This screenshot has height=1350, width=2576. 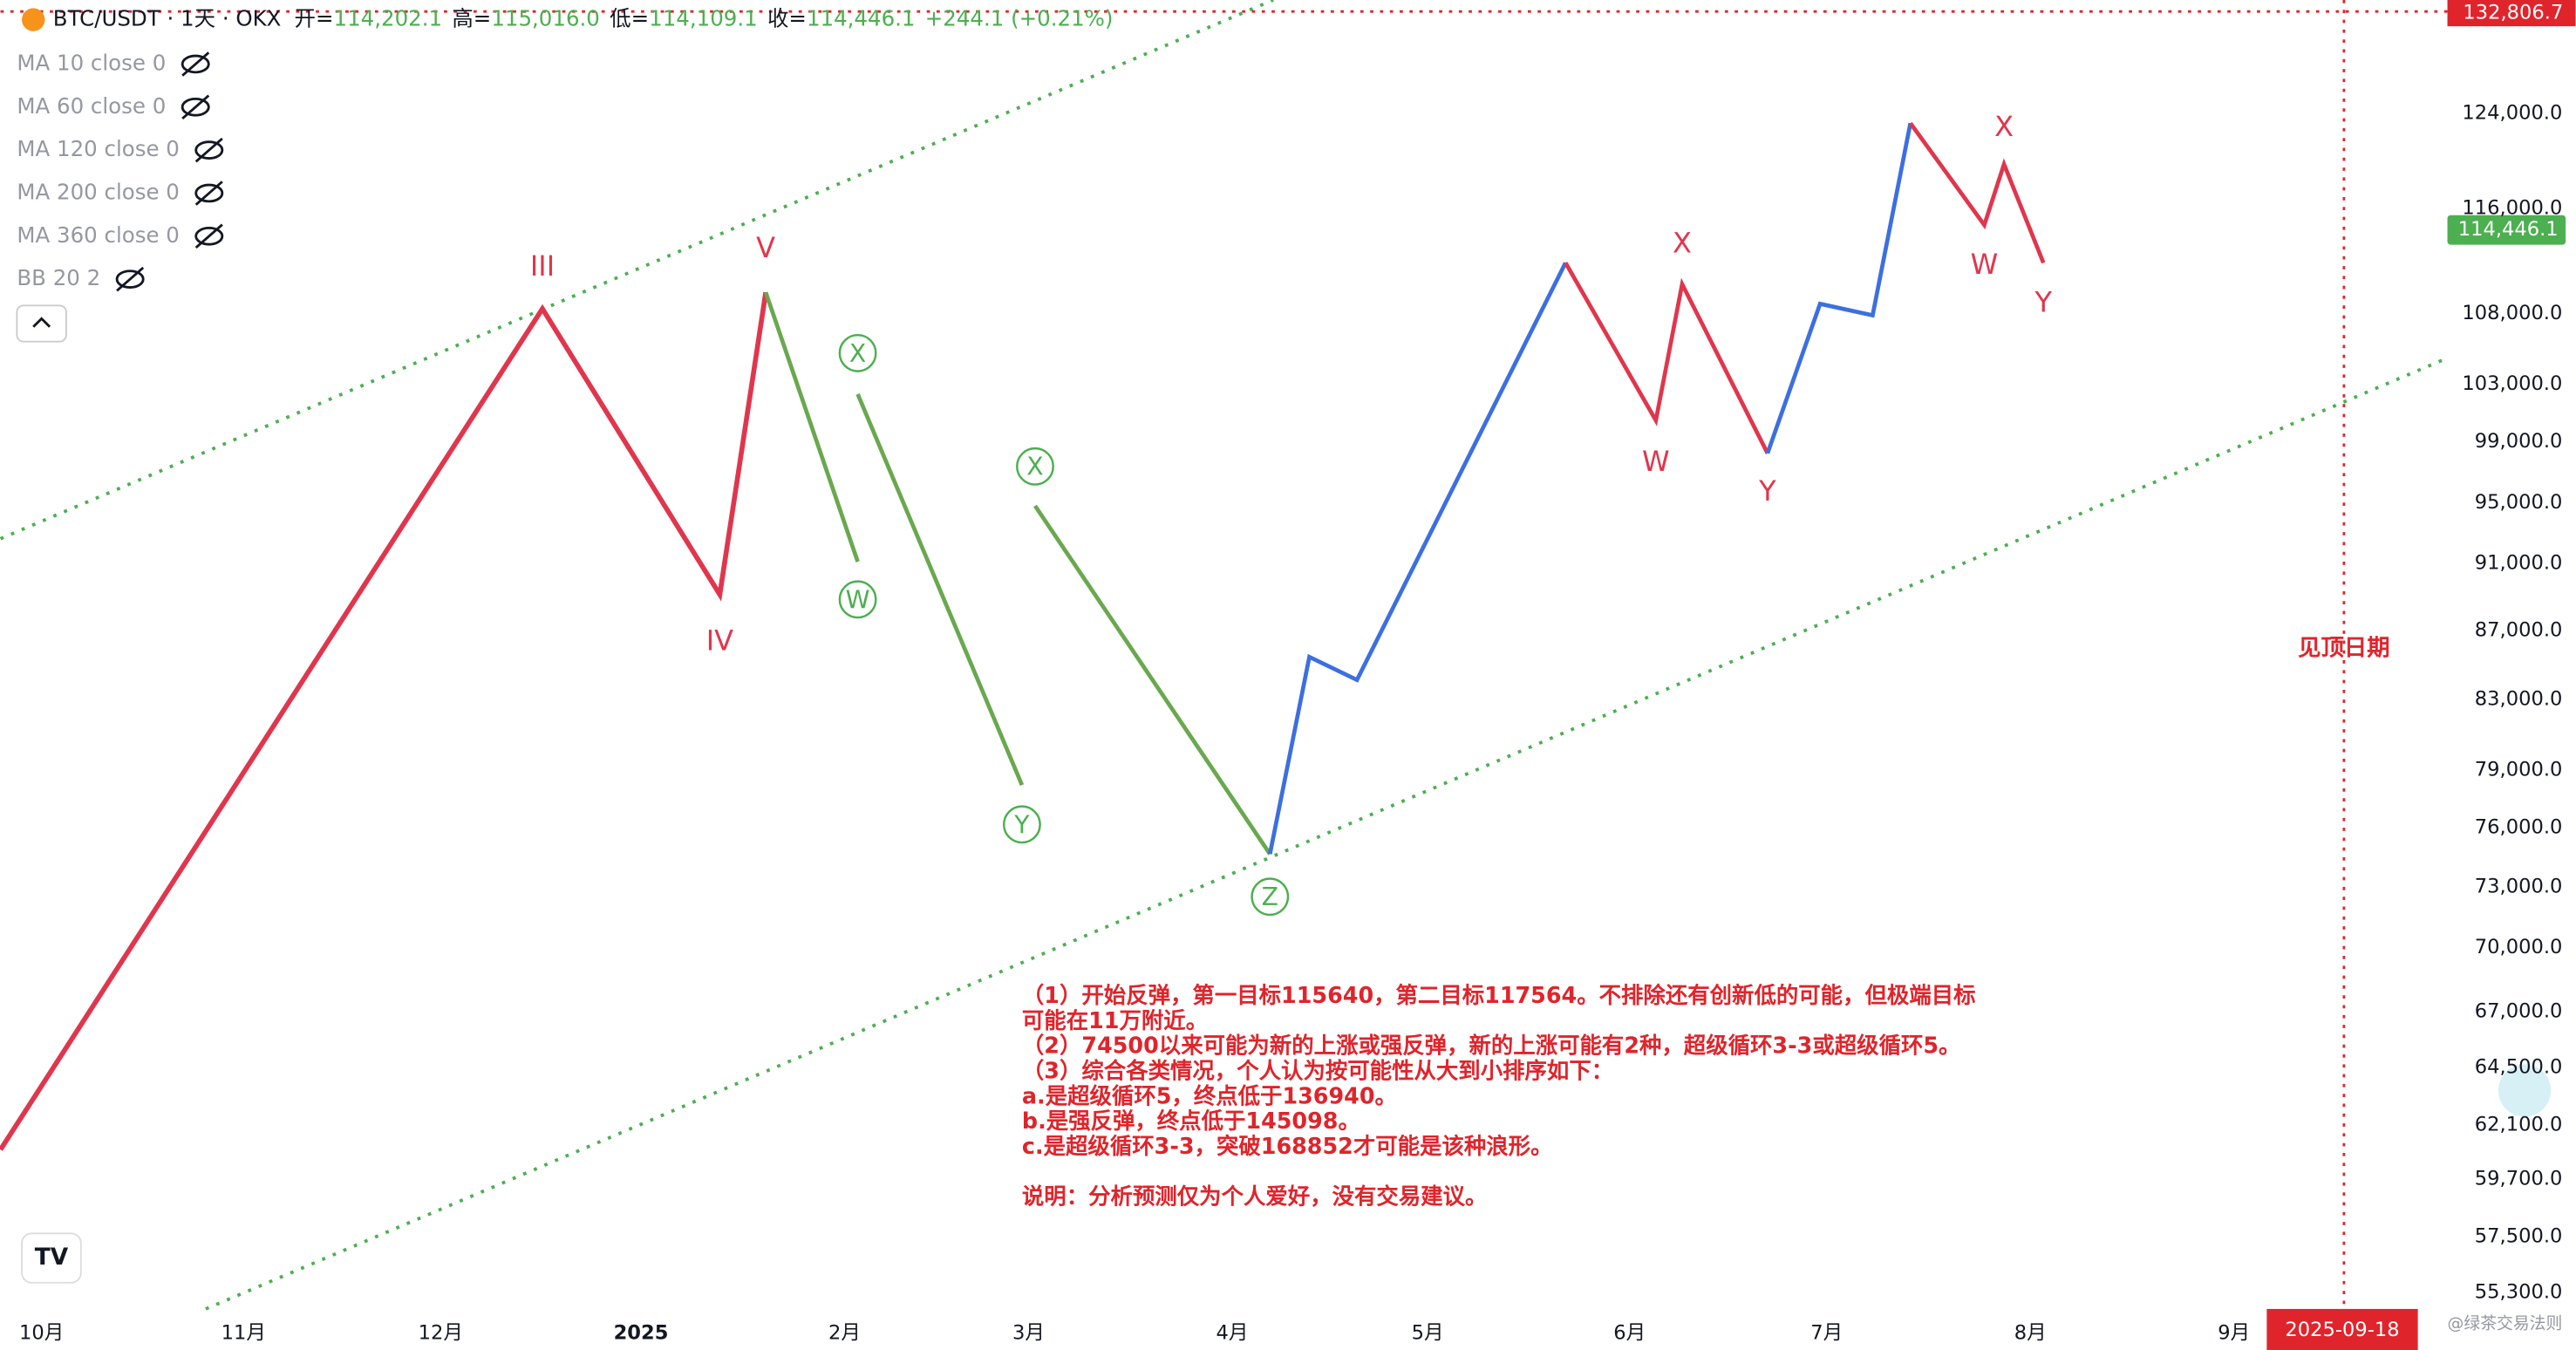 I want to click on last-price: 114,446.1, so click(x=2509, y=230).